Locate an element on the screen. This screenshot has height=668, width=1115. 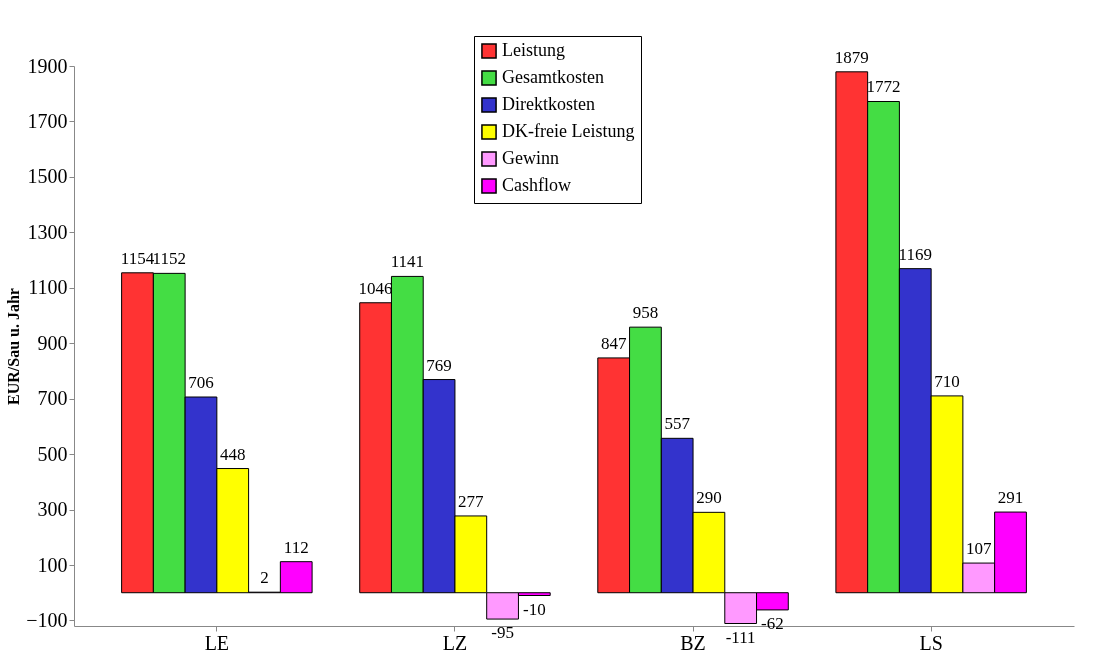
data-label: 1169 is located at coordinates (915, 254).